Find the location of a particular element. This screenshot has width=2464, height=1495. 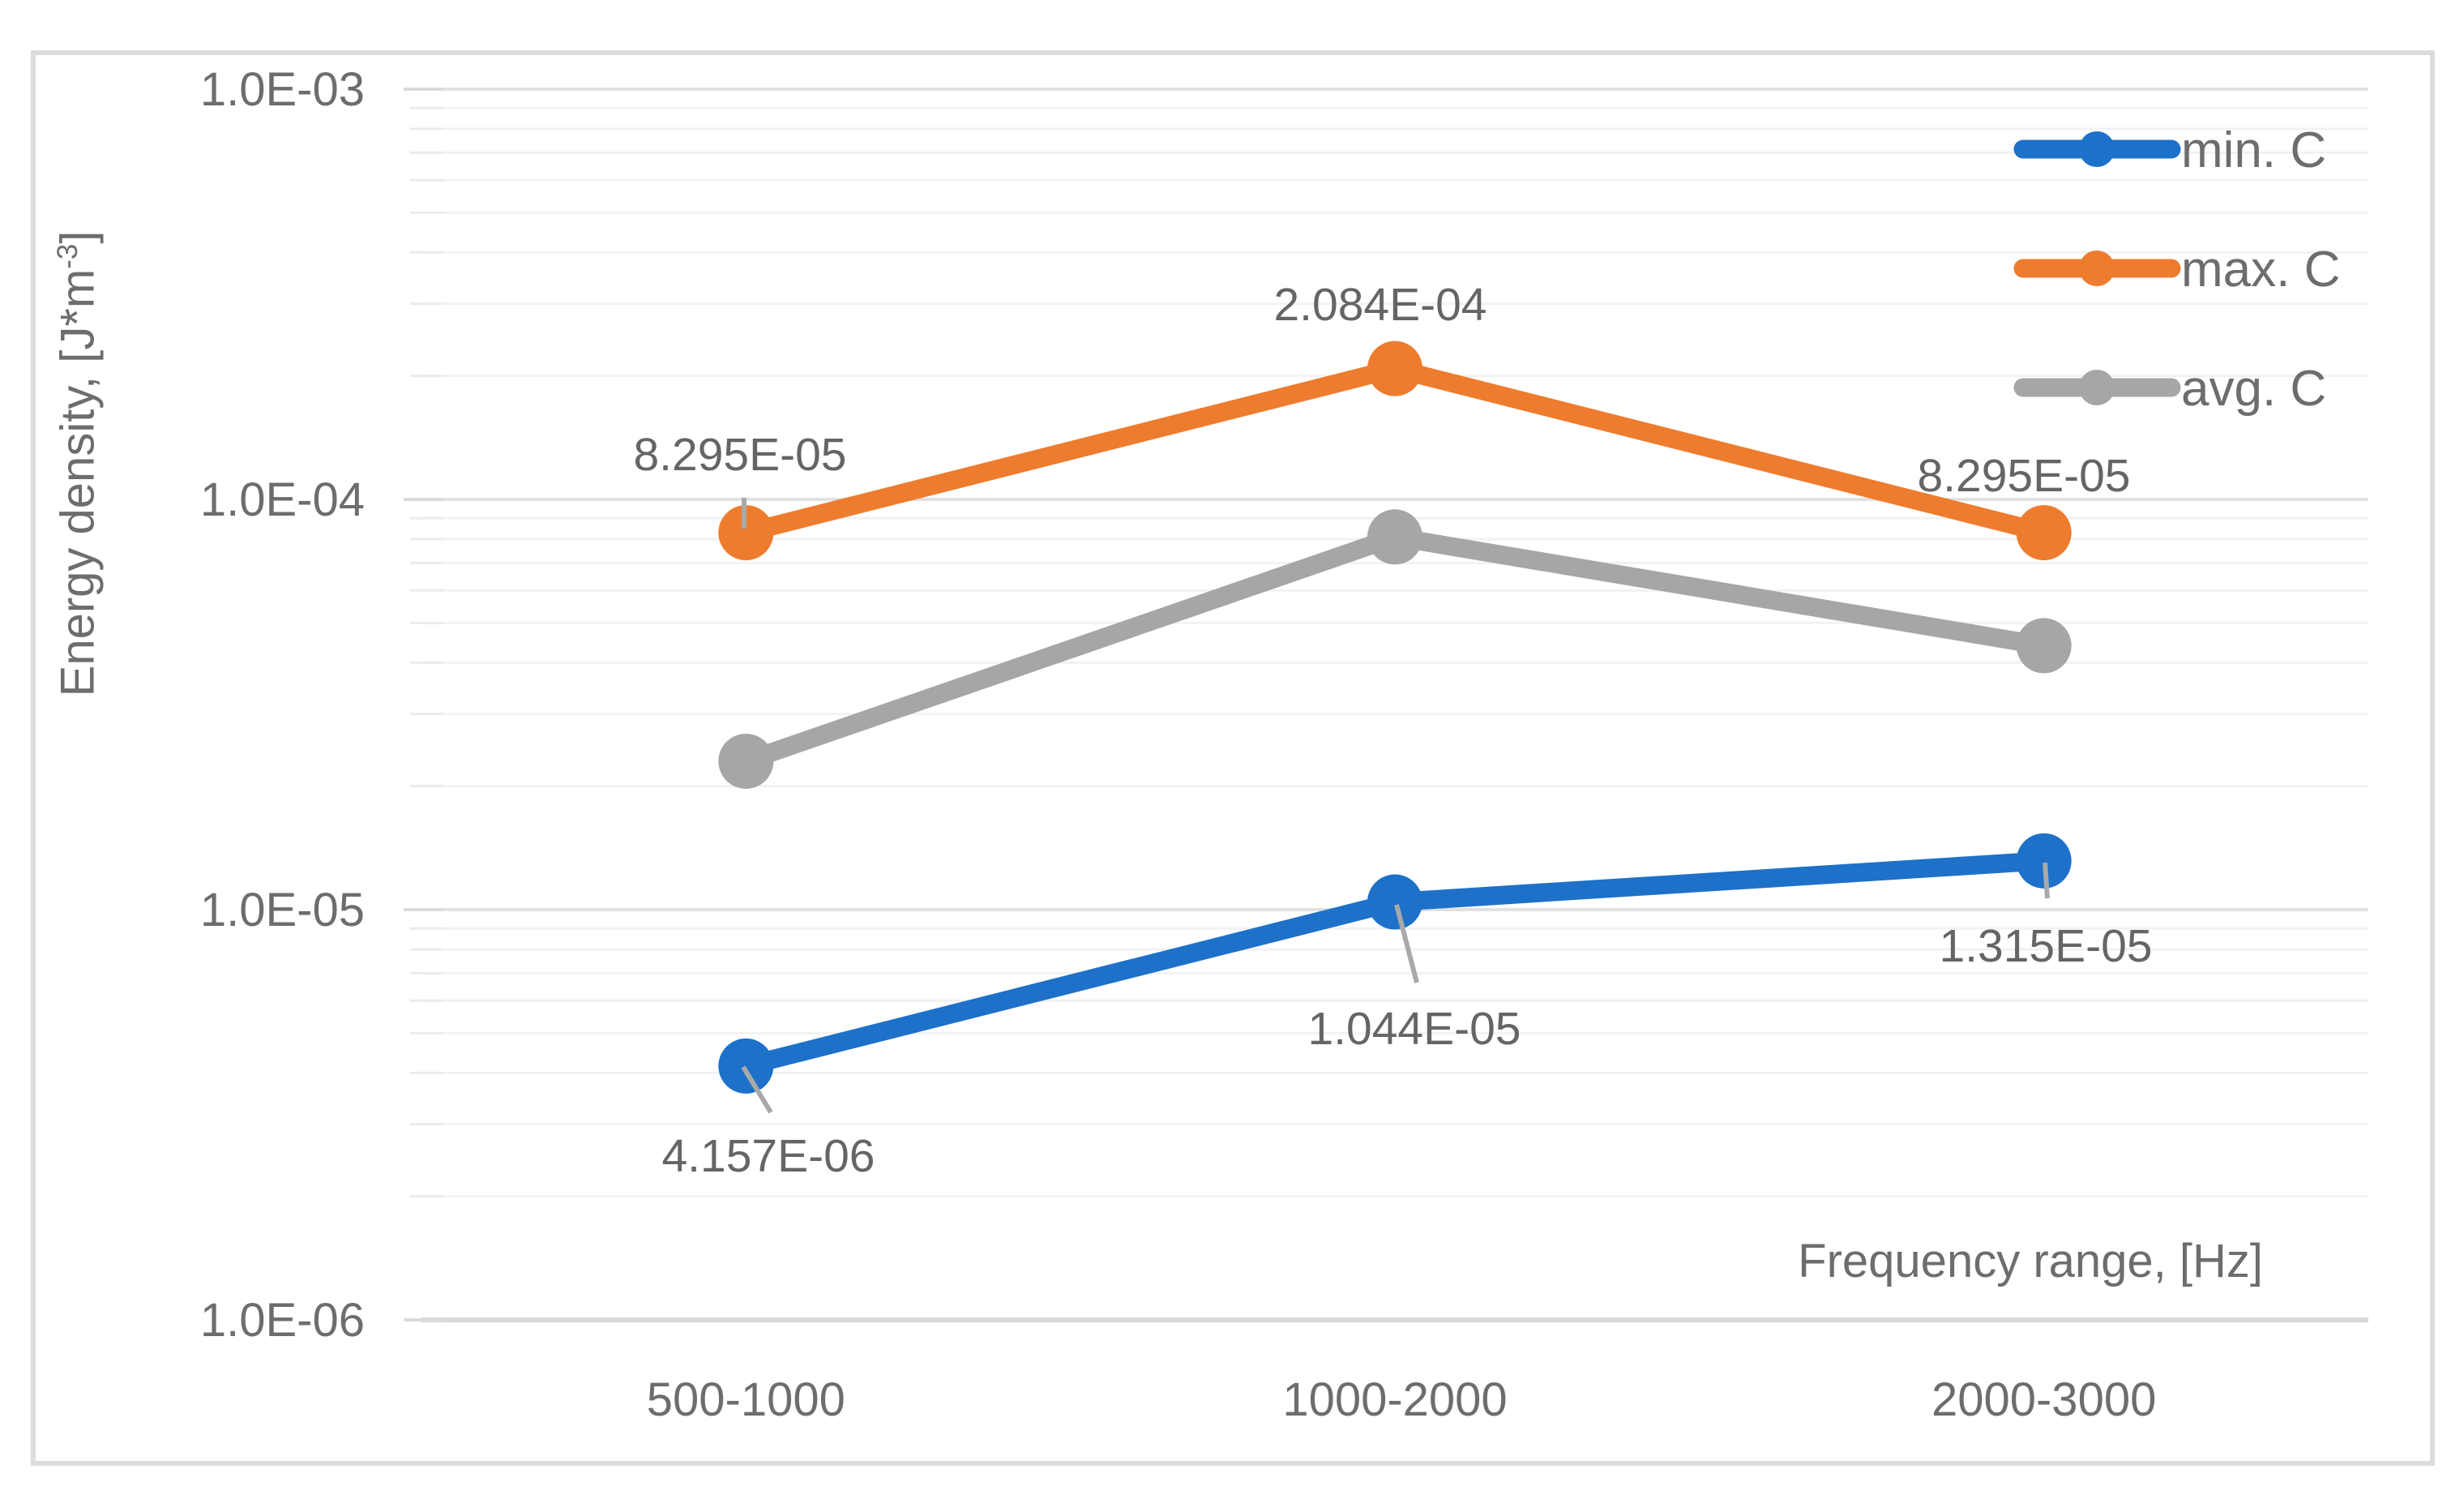

y-axis-title-bracket: ] is located at coordinates (78, 237).